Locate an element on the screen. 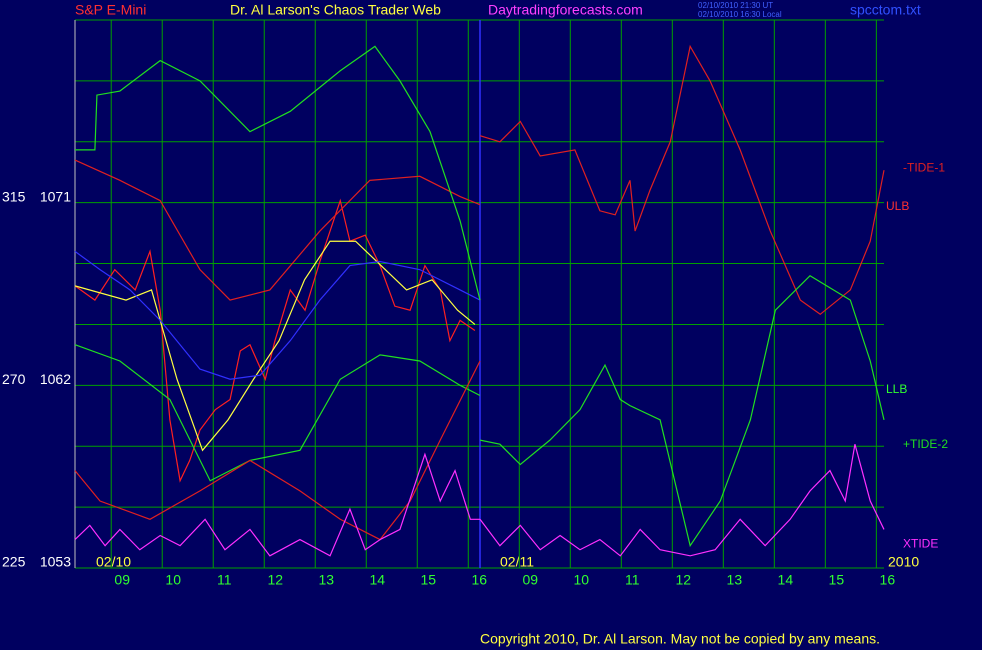  date-label: 02/10 is located at coordinates (113, 562).